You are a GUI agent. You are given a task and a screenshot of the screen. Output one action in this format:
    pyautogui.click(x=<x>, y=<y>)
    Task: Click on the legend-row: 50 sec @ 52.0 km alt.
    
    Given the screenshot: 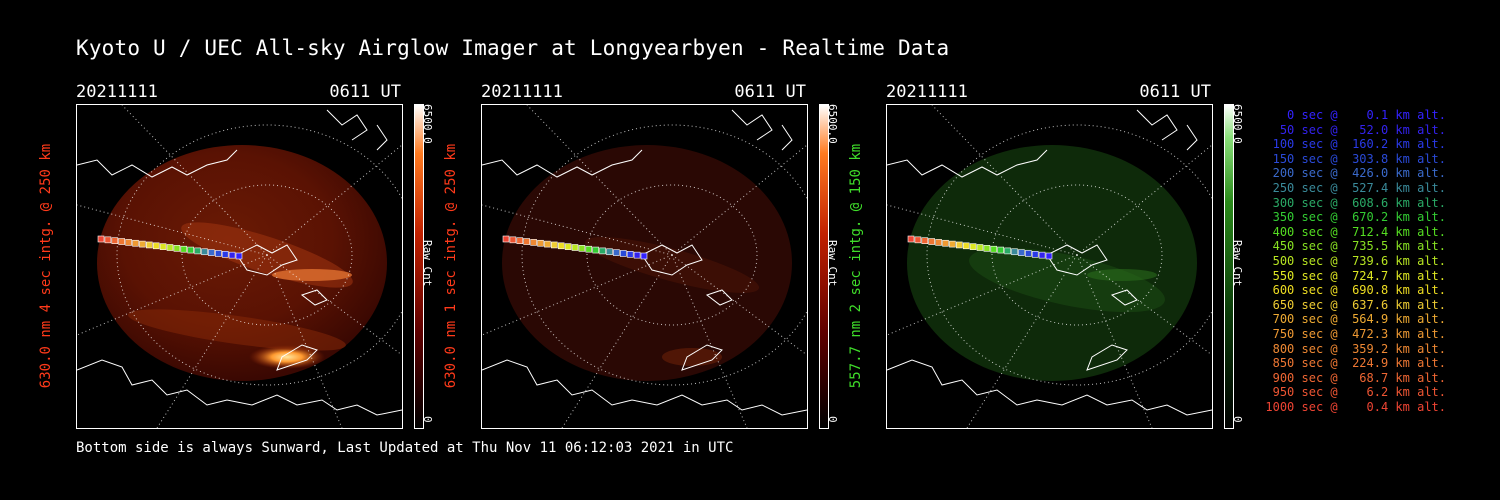 What is the action you would take?
    pyautogui.click(x=1355, y=129)
    